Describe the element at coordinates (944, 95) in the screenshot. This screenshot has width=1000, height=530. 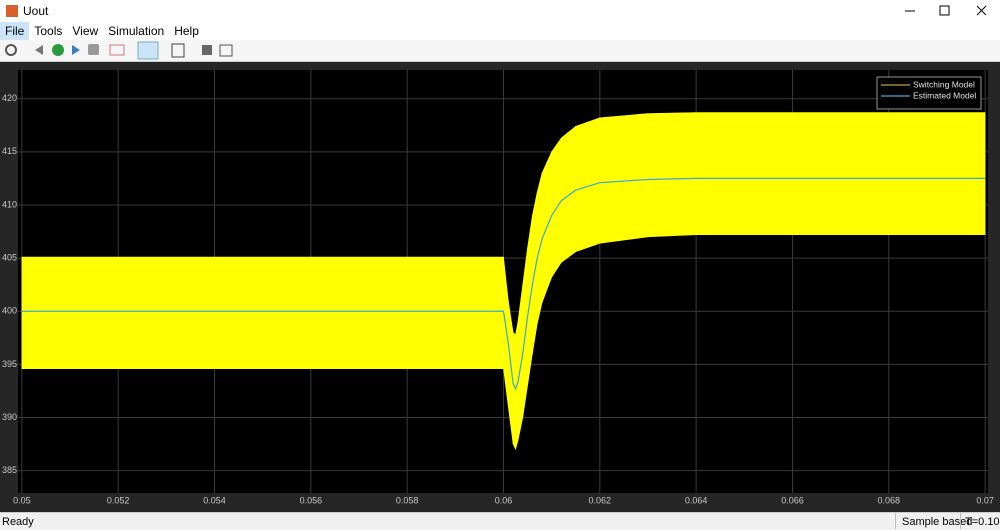
I see `legend-label: Estimated Model` at that location.